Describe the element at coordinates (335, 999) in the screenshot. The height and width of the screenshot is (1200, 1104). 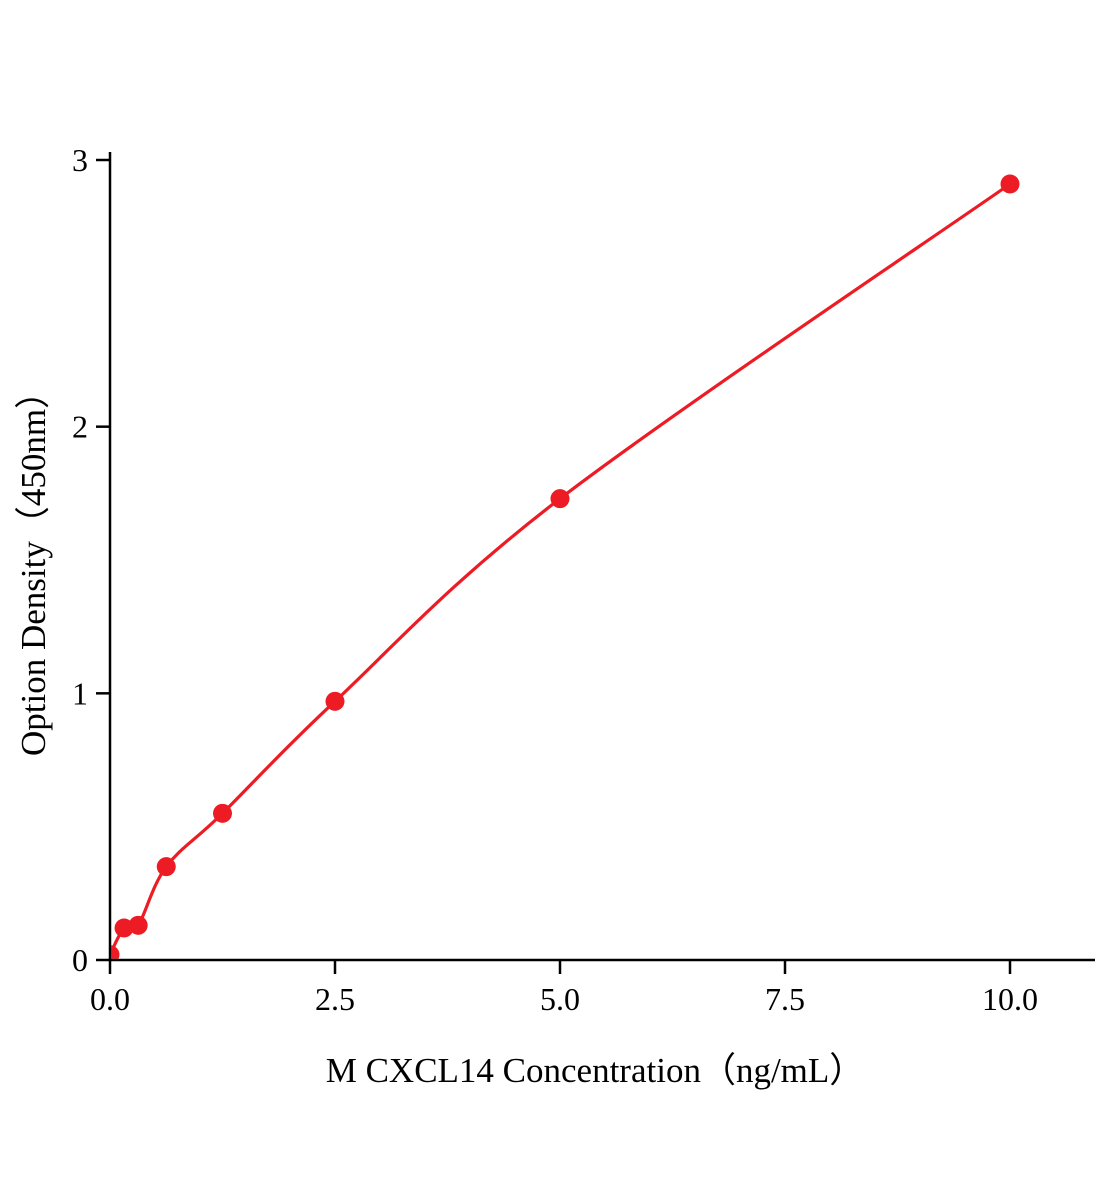
I see `x-tick-label: 2.5` at that location.